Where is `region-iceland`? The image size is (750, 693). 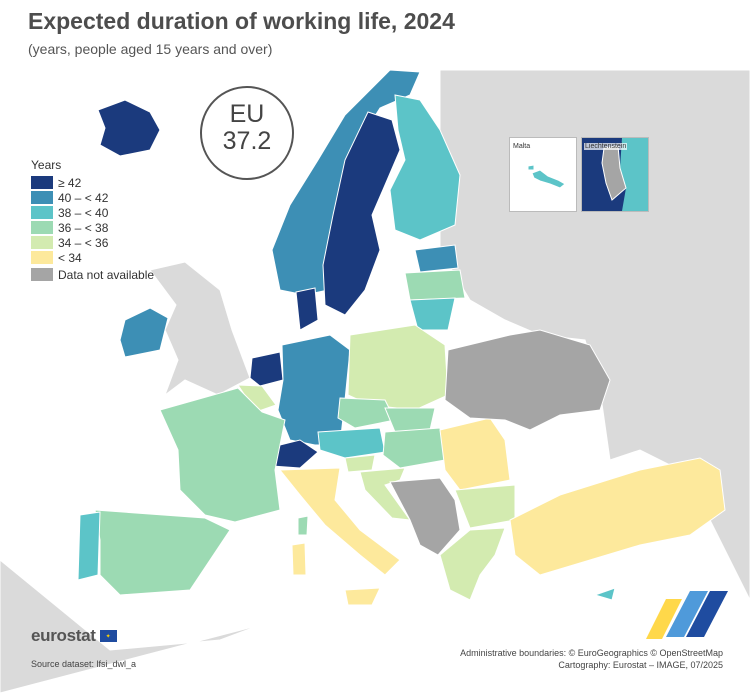
region-iceland is located at coordinates (129, 128).